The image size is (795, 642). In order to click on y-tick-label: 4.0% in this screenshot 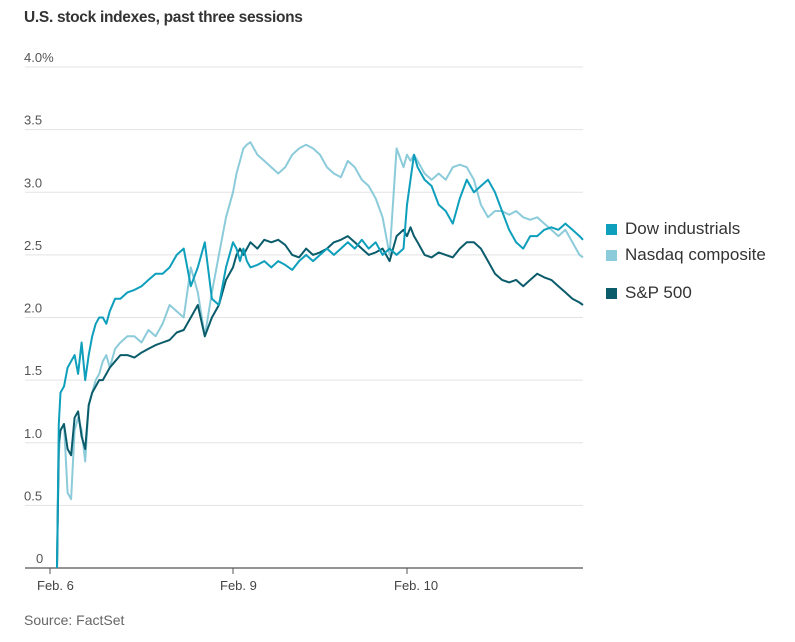, I will do `click(39, 57)`.